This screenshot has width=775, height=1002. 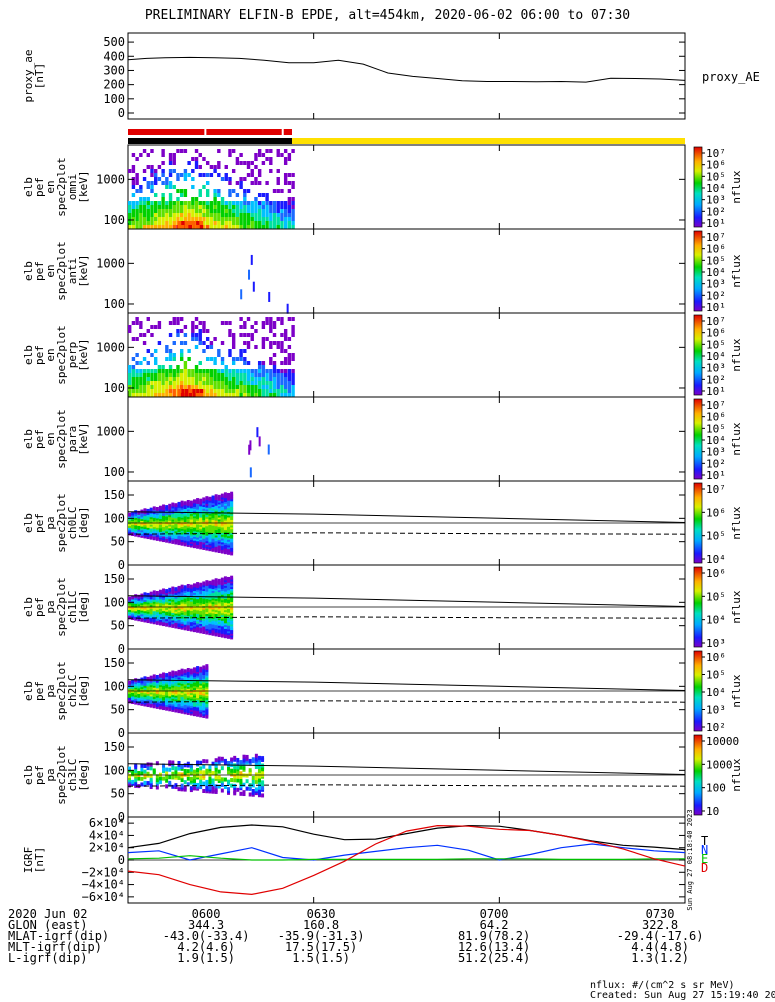 What do you see at coordinates (736, 522) in the screenshot?
I see `colorbar-label: nflux` at bounding box center [736, 522].